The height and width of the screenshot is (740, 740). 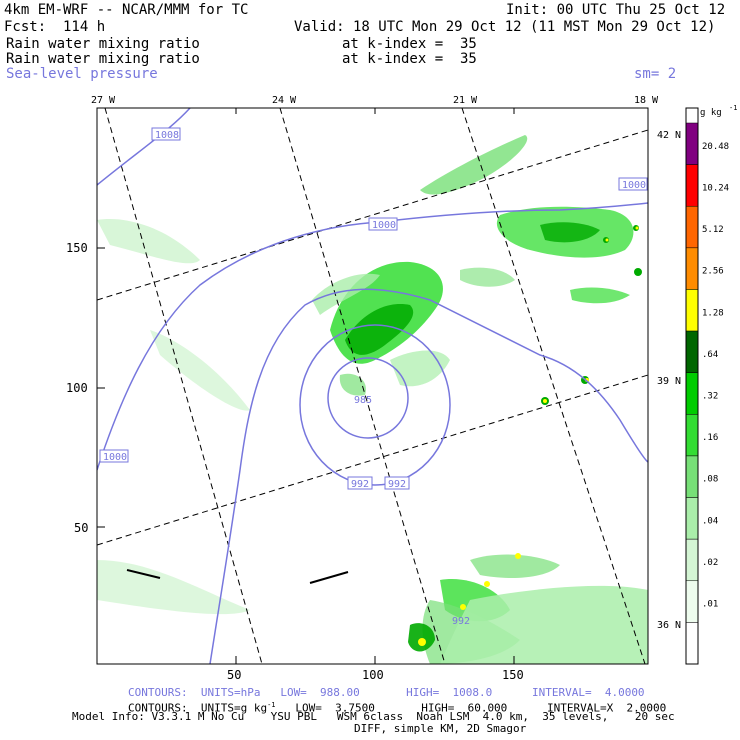 What do you see at coordinates (103, 100) in the screenshot?
I see `lon-label: 27 W` at bounding box center [103, 100].